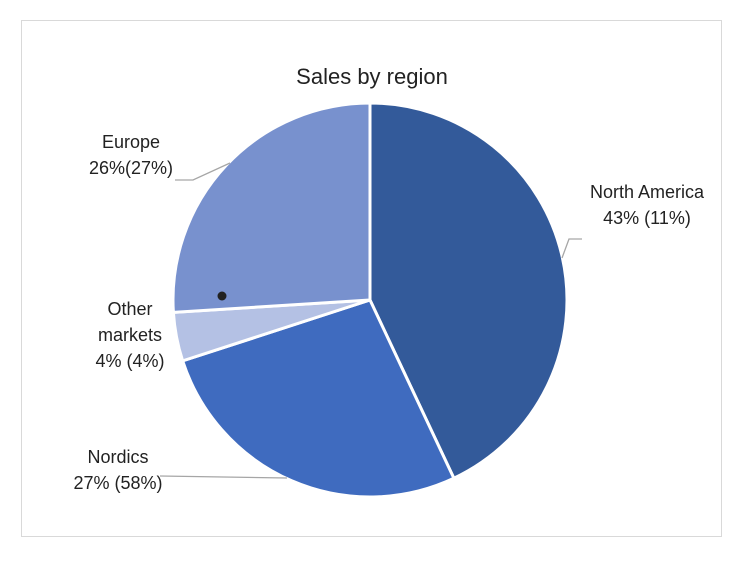 The image size is (743, 572). I want to click on chart-title: Sales by region, so click(372, 76).